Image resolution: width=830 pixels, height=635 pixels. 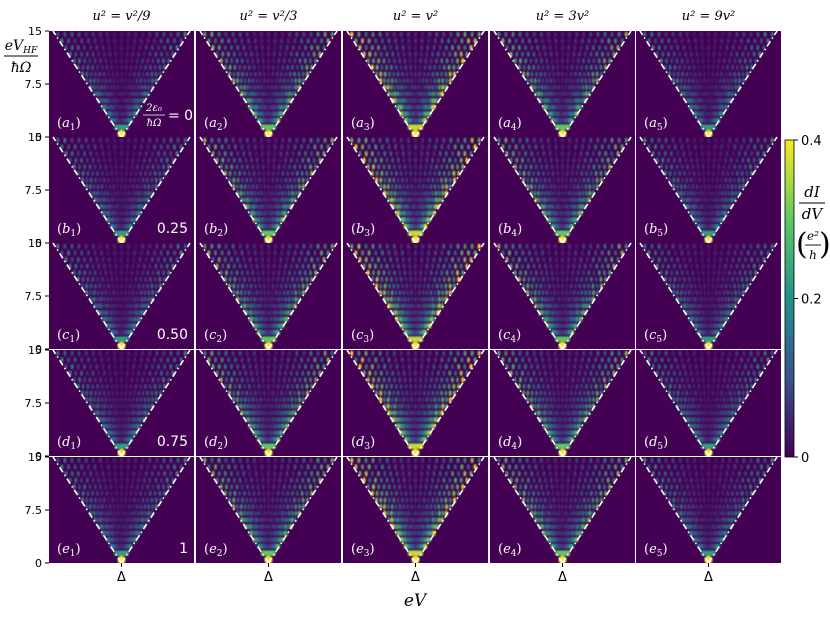 I want to click on panel-d3: (d3), so click(x=415, y=403).